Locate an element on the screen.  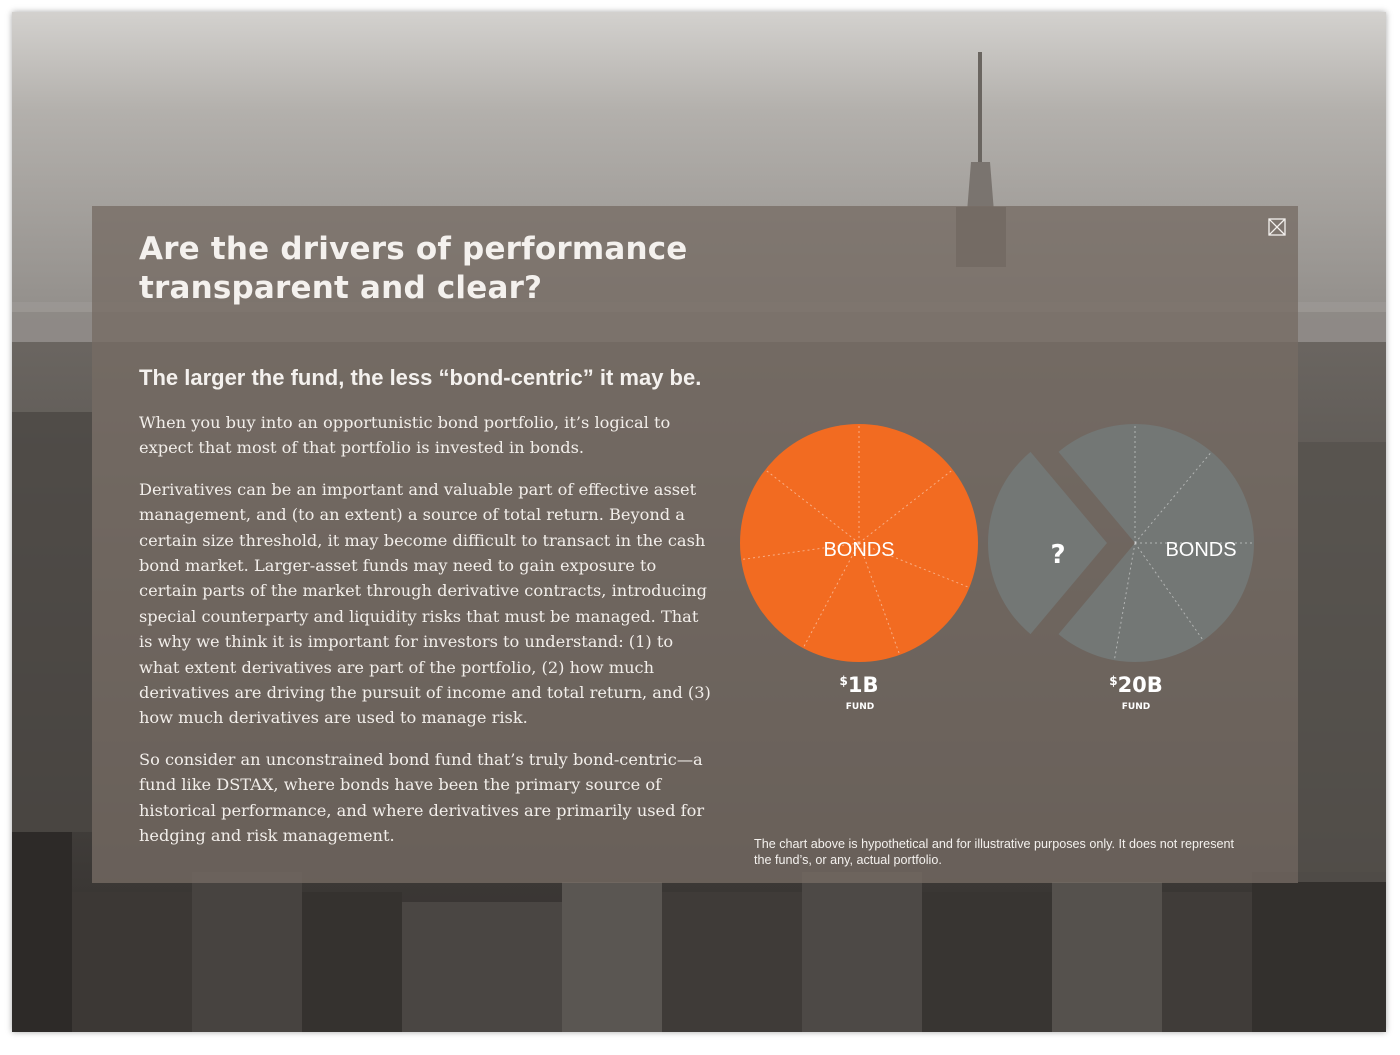
pie-2-amount: $20B is located at coordinates (1136, 685).